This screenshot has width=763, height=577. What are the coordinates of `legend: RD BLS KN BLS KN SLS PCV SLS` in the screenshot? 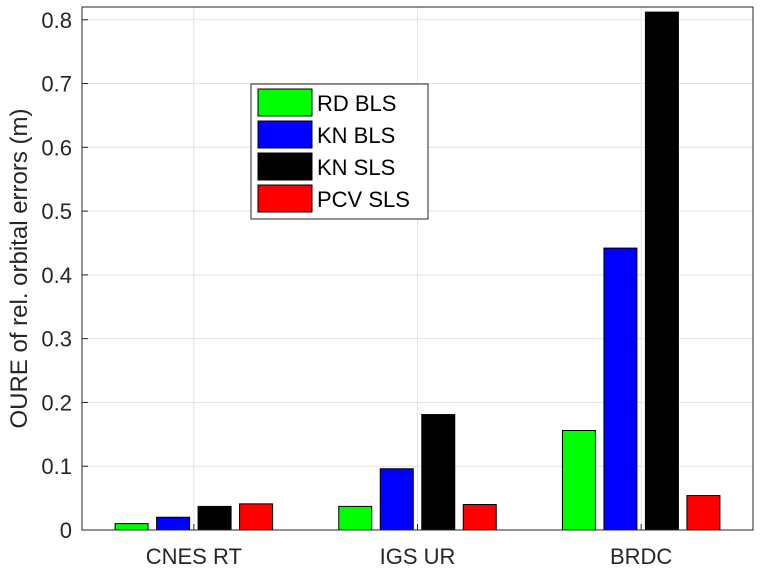 It's located at (339, 151).